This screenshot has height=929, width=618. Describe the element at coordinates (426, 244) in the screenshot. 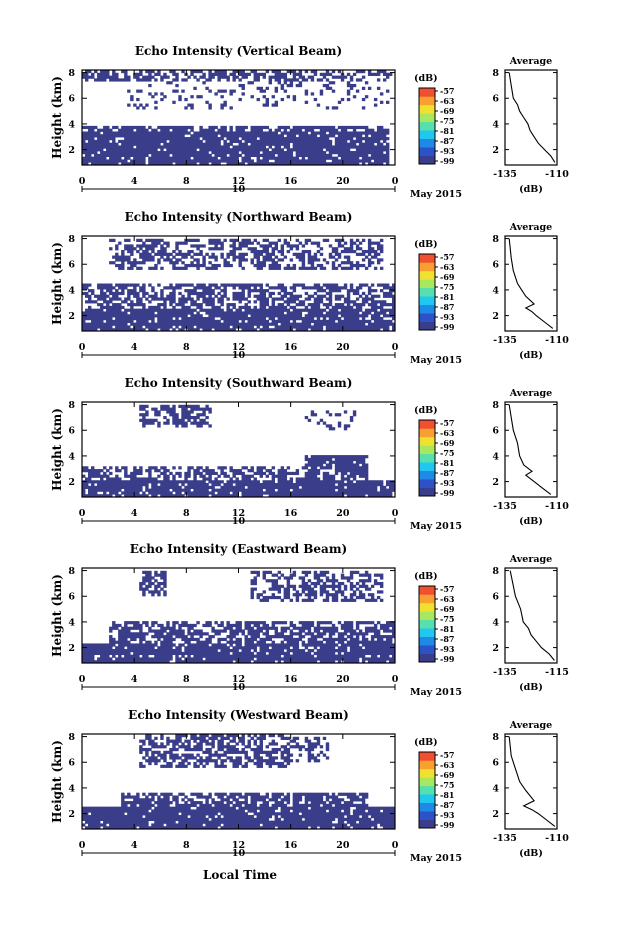

I see `colorbar-unit: (dB)` at that location.